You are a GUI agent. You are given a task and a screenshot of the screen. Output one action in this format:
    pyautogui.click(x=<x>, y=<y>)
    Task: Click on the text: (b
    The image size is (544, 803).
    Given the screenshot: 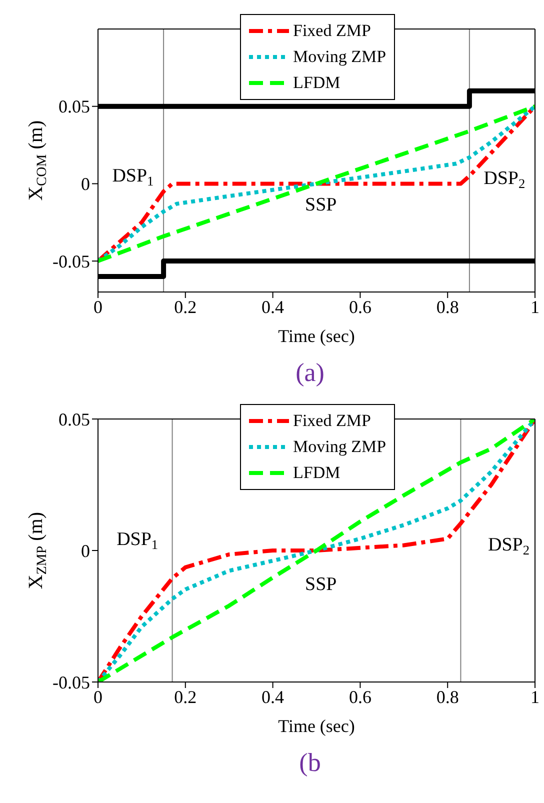 What is the action you would take?
    pyautogui.click(x=310, y=763)
    